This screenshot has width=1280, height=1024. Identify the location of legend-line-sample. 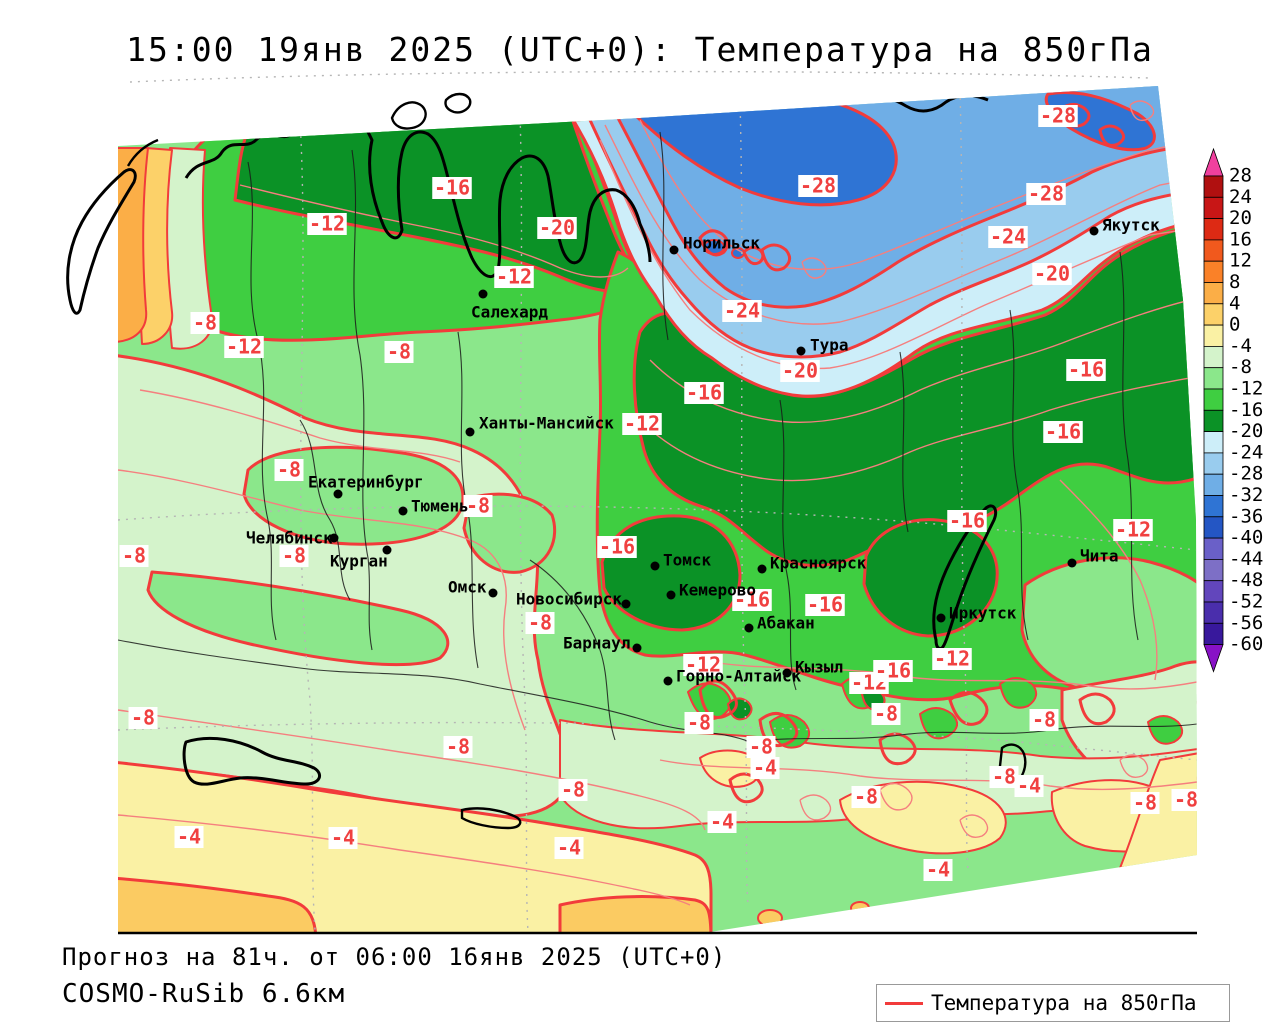
(904, 1003).